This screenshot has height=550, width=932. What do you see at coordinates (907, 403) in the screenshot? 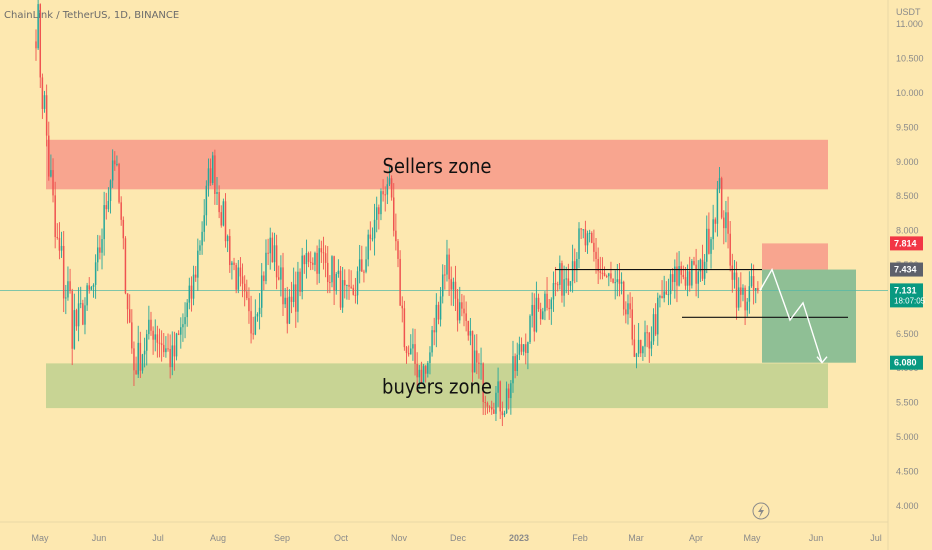
I see `y-tick-label: 5.500` at bounding box center [907, 403].